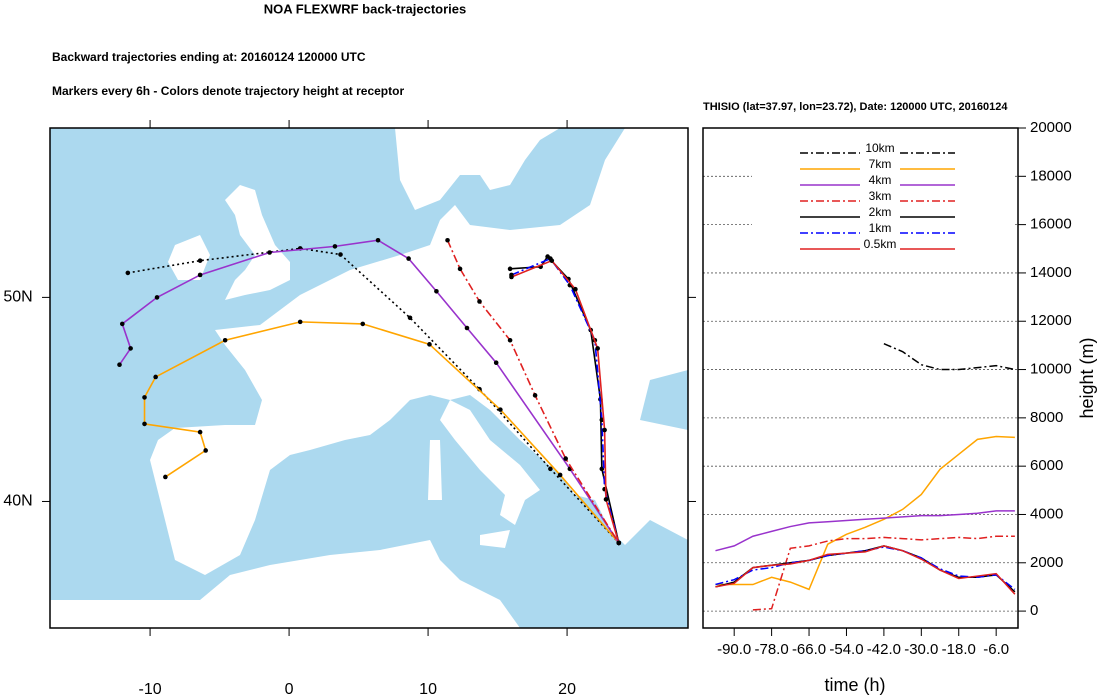 The height and width of the screenshot is (700, 1100). I want to click on land-sicily, so click(495, 539).